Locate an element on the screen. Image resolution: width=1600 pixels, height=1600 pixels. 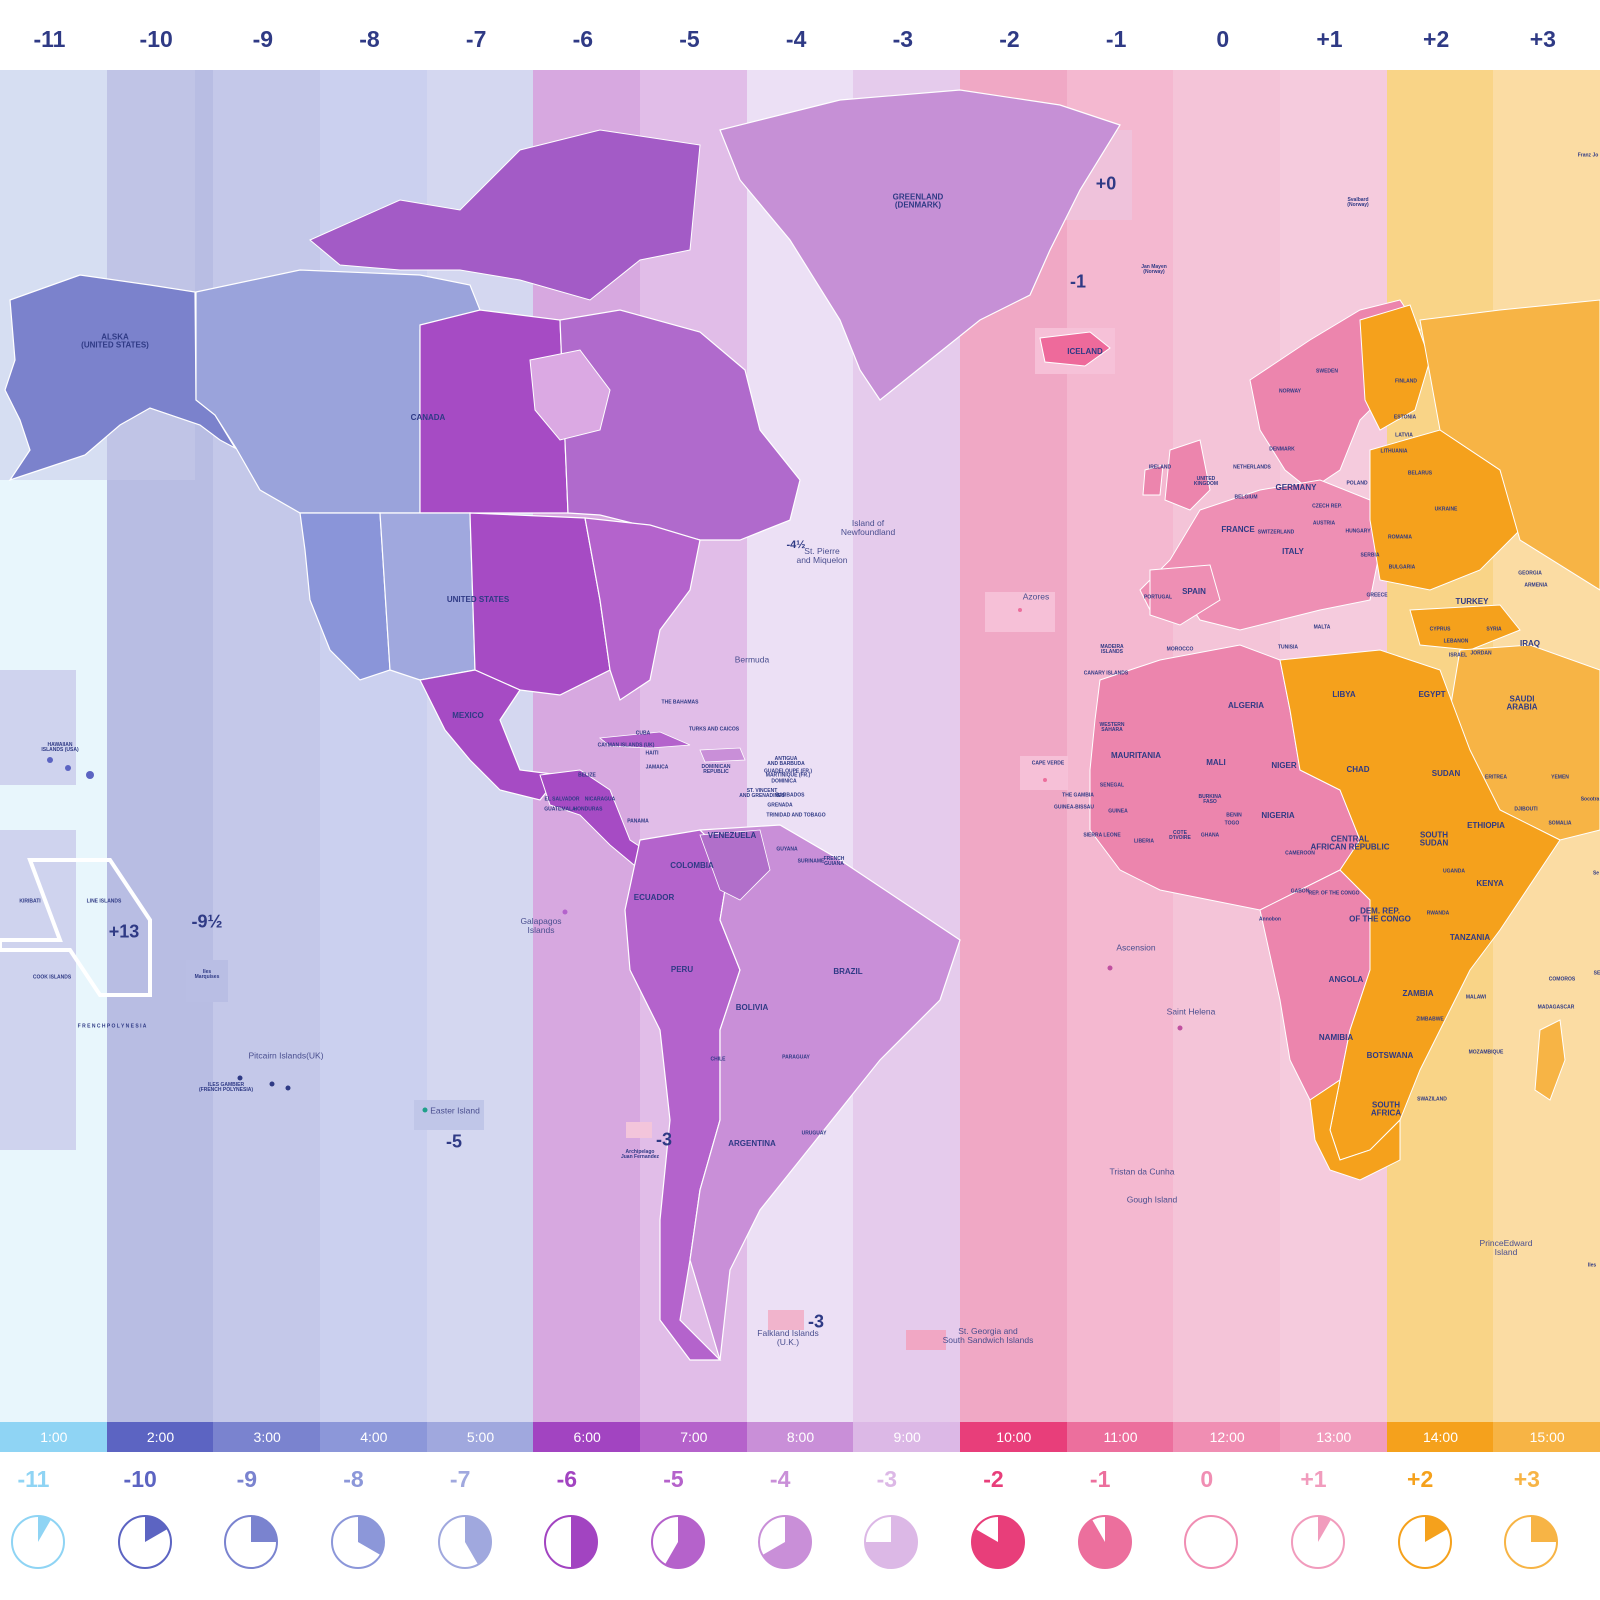
map-label-yemen: YEMEN is located at coordinates (1560, 777).